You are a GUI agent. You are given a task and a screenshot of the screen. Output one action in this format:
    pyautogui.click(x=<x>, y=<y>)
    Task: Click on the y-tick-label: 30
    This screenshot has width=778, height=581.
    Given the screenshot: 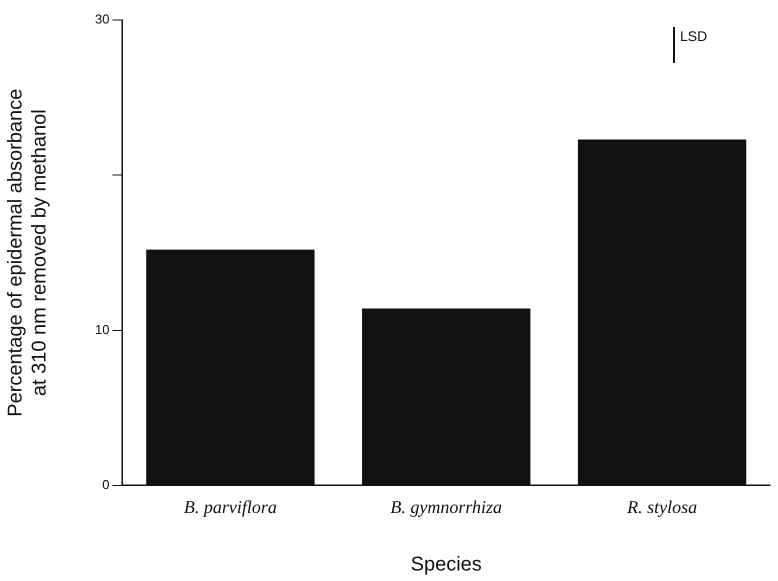 What is the action you would take?
    pyautogui.click(x=102, y=19)
    